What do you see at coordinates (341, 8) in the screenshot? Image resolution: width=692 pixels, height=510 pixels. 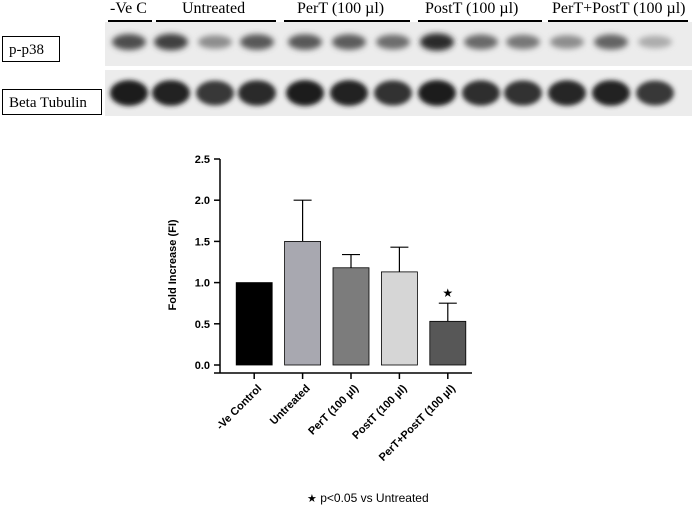 I see `lane-label-pert: PerT (100 µl)` at bounding box center [341, 8].